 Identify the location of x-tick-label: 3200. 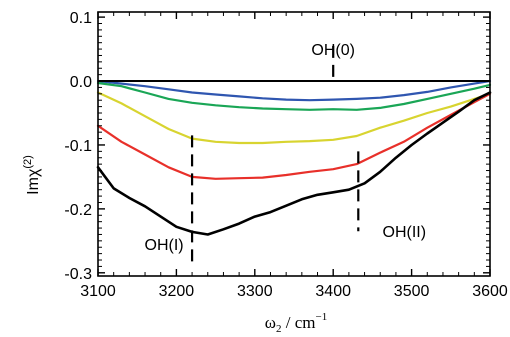
(177, 291).